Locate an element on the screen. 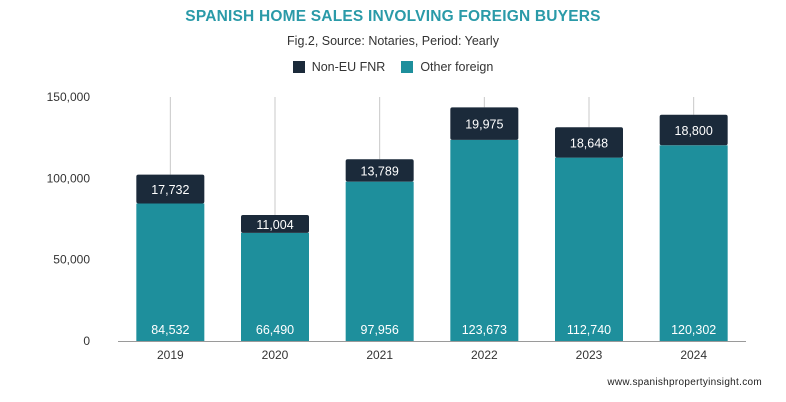 The width and height of the screenshot is (786, 402). y-tick-label: 100,000 is located at coordinates (69, 178).